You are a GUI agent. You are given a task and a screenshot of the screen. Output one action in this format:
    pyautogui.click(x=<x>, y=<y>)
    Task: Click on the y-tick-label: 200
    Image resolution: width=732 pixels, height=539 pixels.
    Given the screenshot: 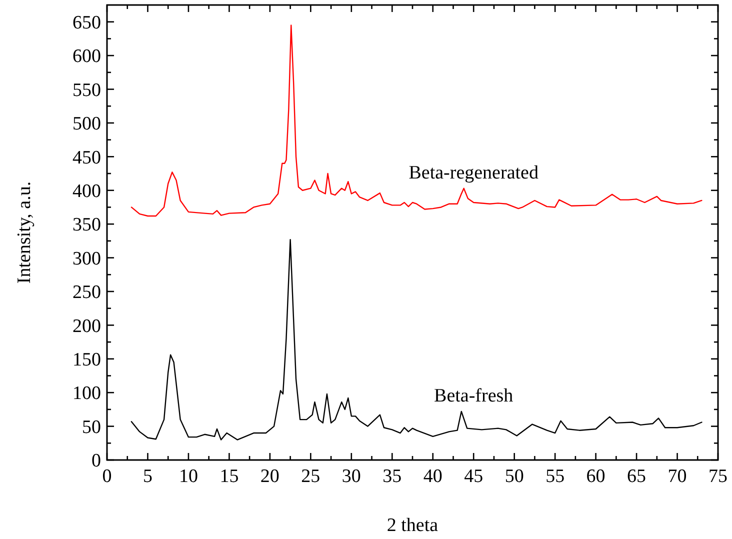 What is the action you would take?
    pyautogui.click(x=86, y=326)
    